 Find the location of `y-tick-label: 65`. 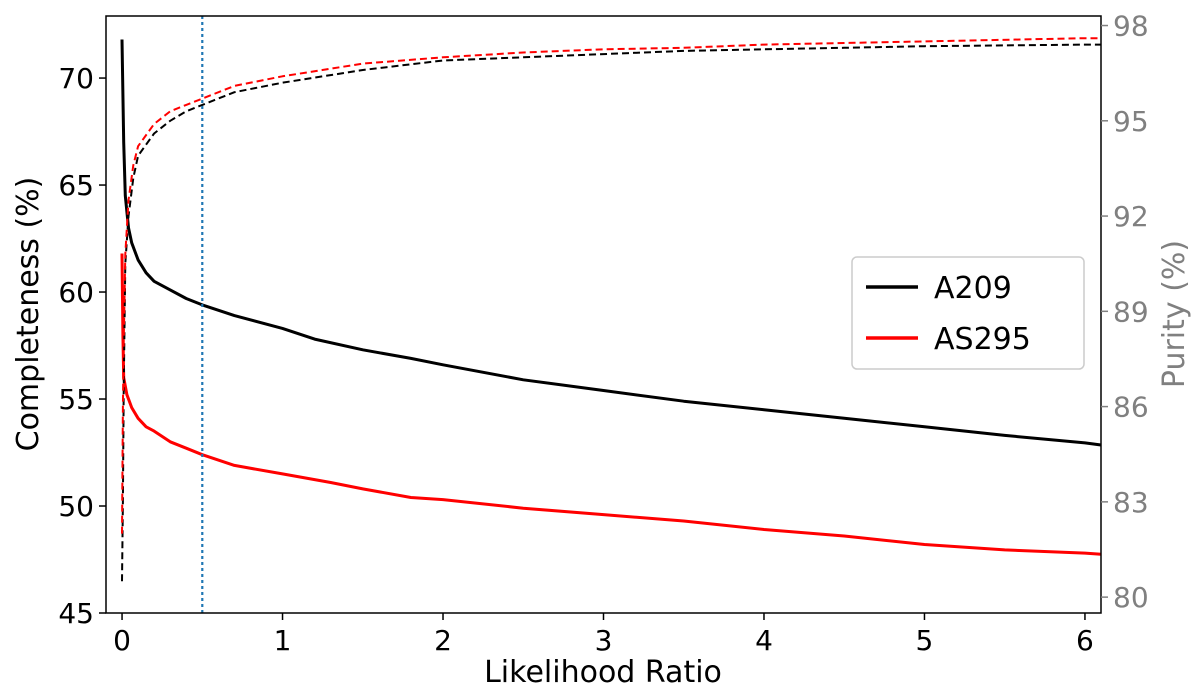

y-tick-label: 65 is located at coordinates (76, 185).